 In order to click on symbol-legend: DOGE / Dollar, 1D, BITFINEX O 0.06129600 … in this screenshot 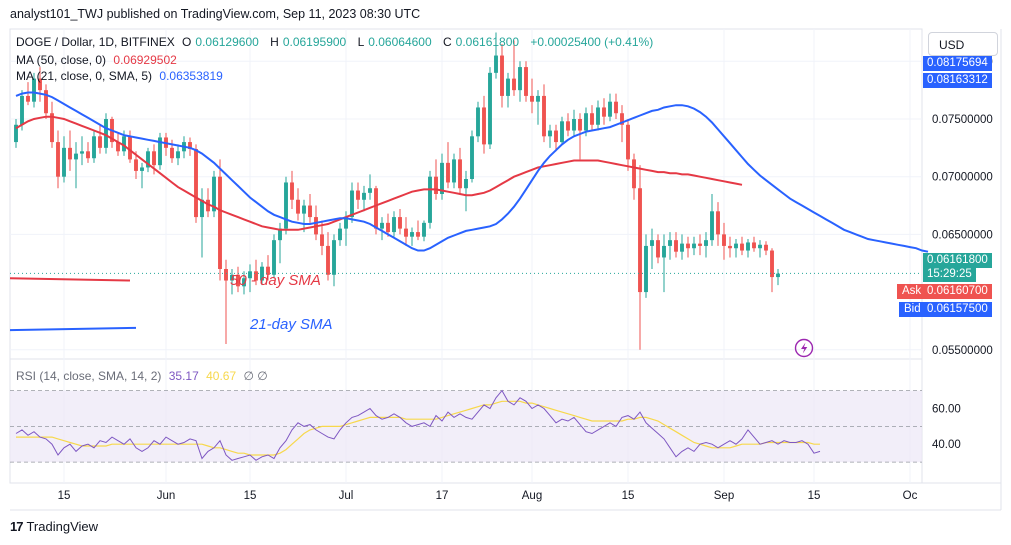, I will do `click(336, 42)`.